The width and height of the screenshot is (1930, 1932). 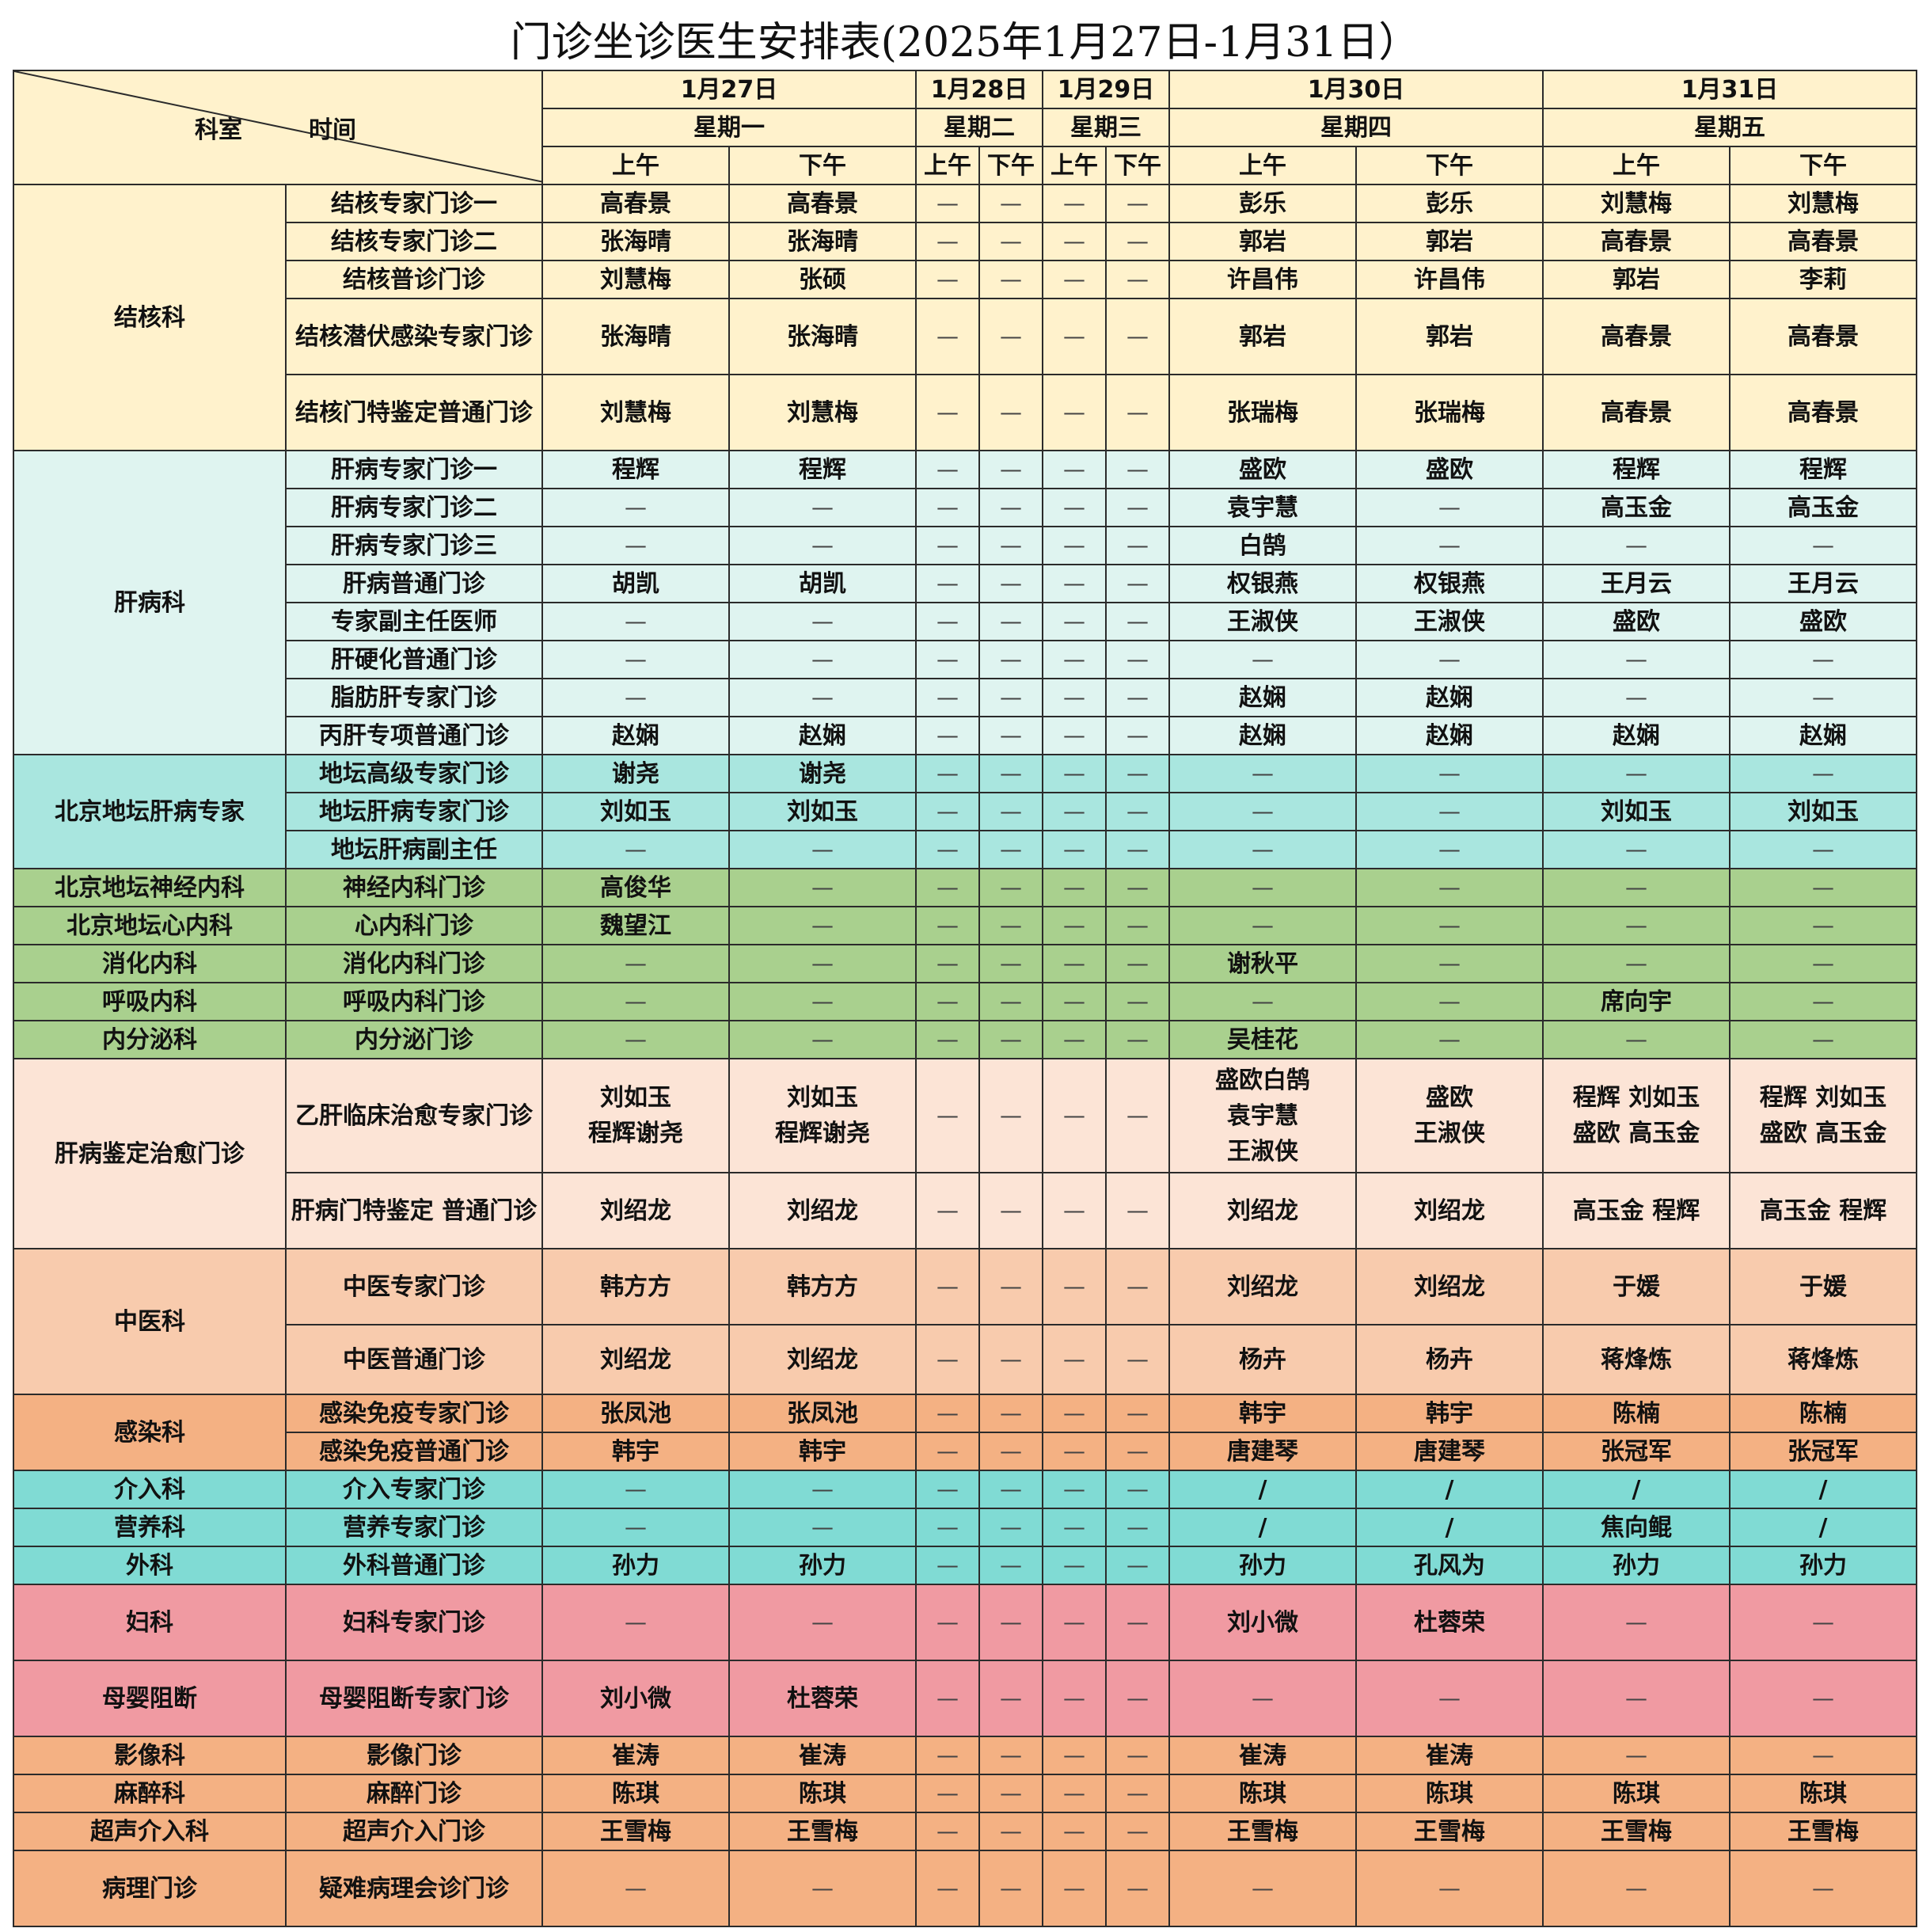 What do you see at coordinates (947, 166) in the screenshot?
I see `half-day-am: 上午` at bounding box center [947, 166].